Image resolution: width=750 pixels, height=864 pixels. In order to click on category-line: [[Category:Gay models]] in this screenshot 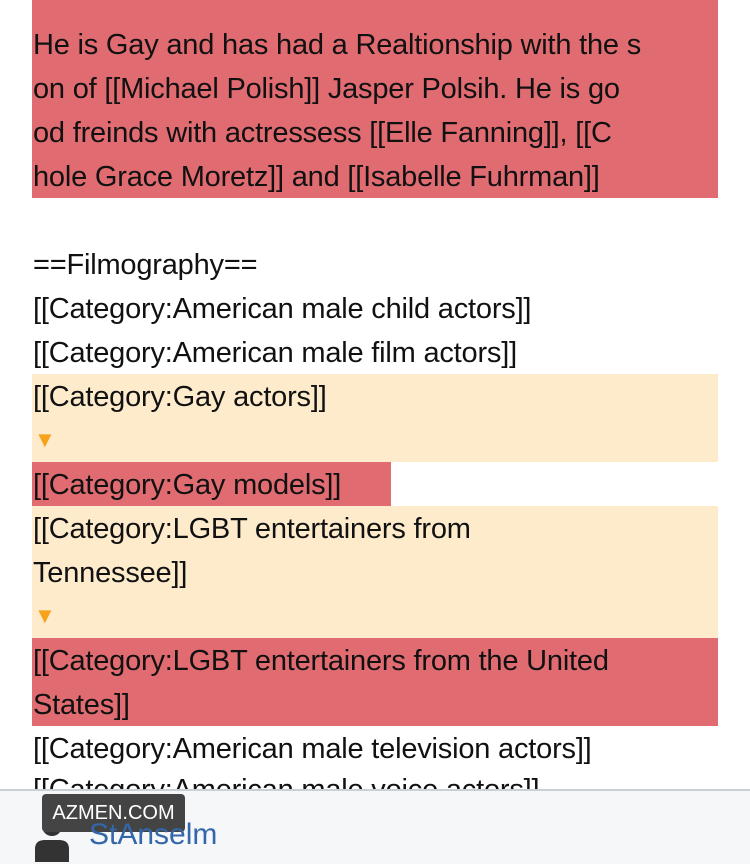, I will do `click(187, 485)`.